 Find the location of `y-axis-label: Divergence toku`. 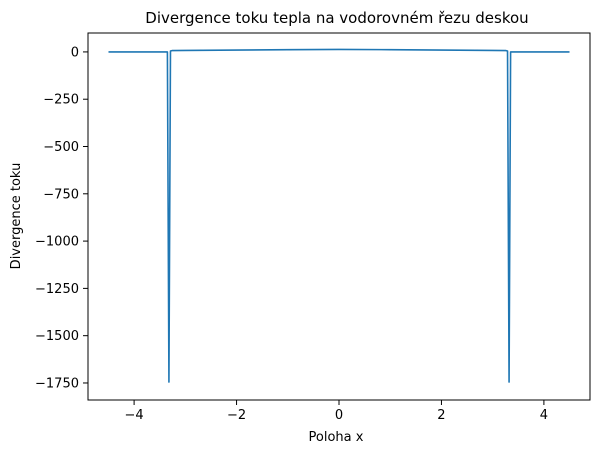

y-axis-label: Divergence toku is located at coordinates (16, 216).